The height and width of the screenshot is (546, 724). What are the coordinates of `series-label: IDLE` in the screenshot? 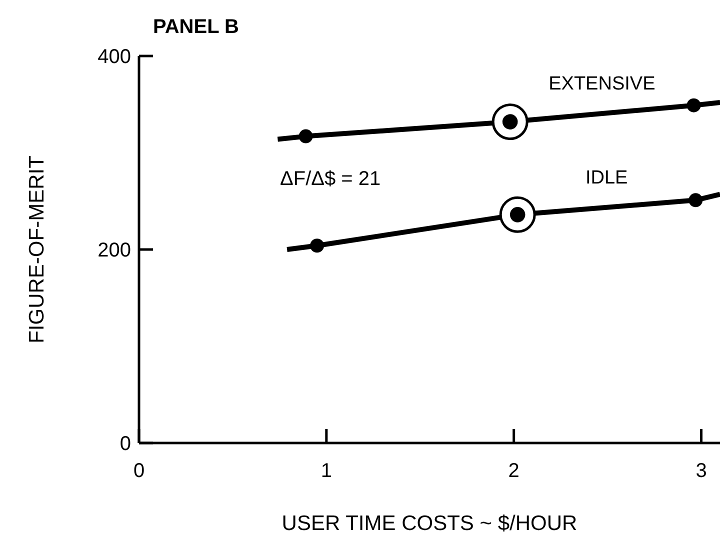 It's located at (606, 177).